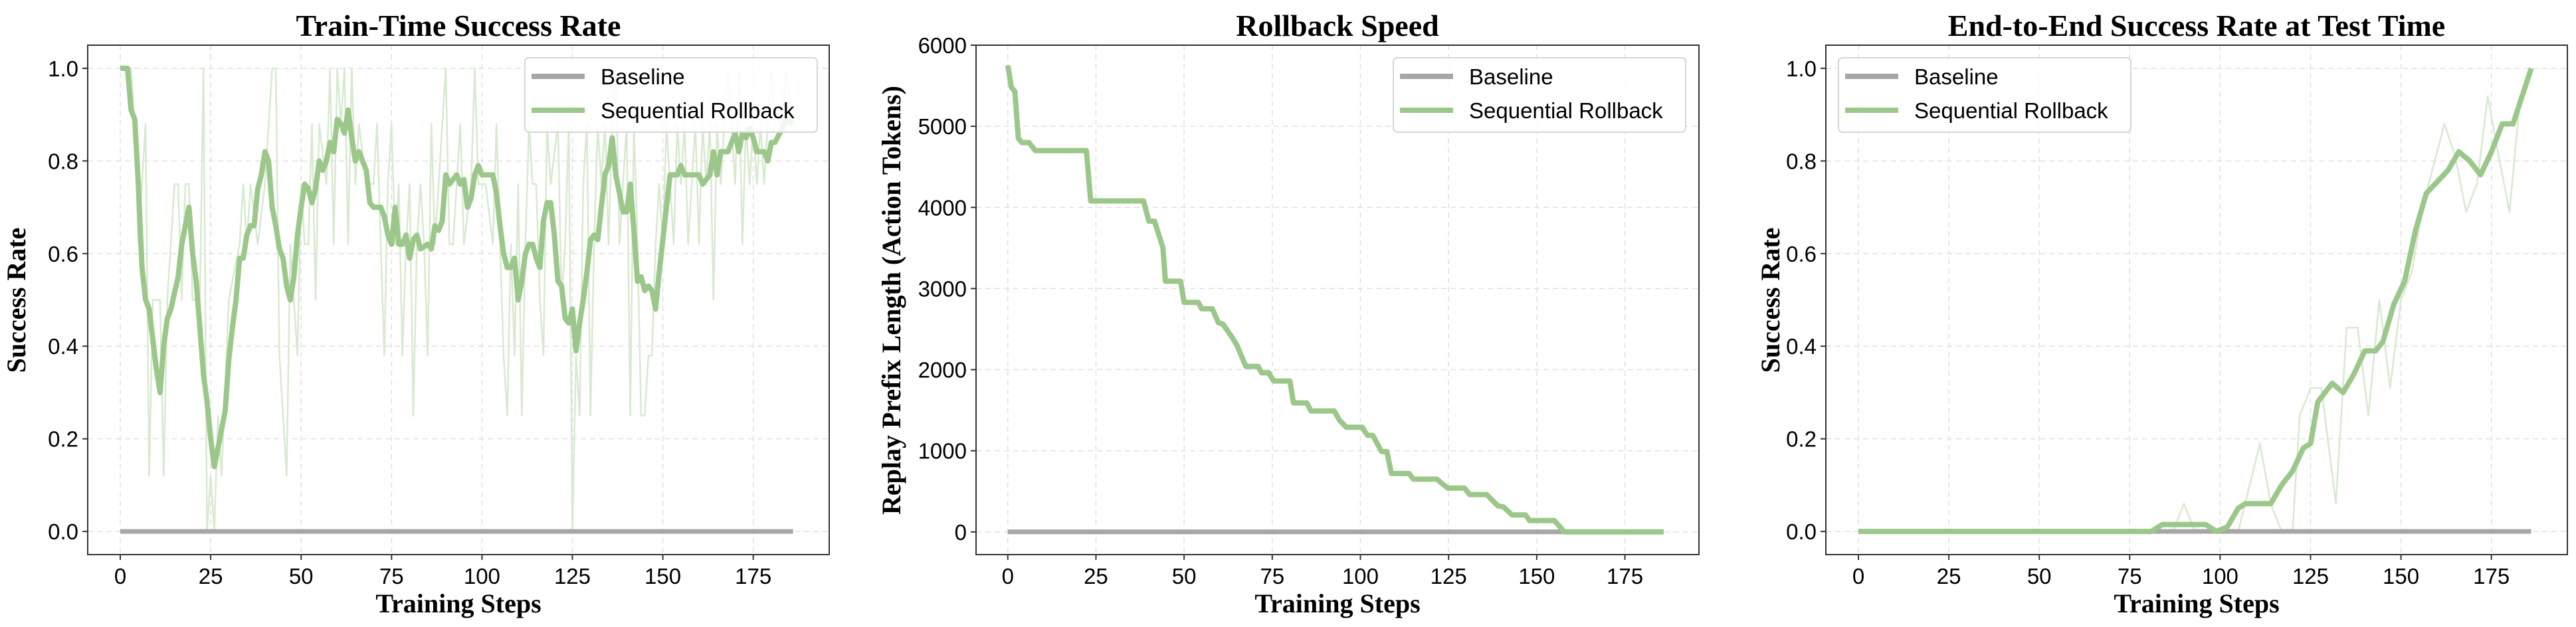 The height and width of the screenshot is (627, 2576). I want to click on y-tick-label: 1000, so click(942, 451).